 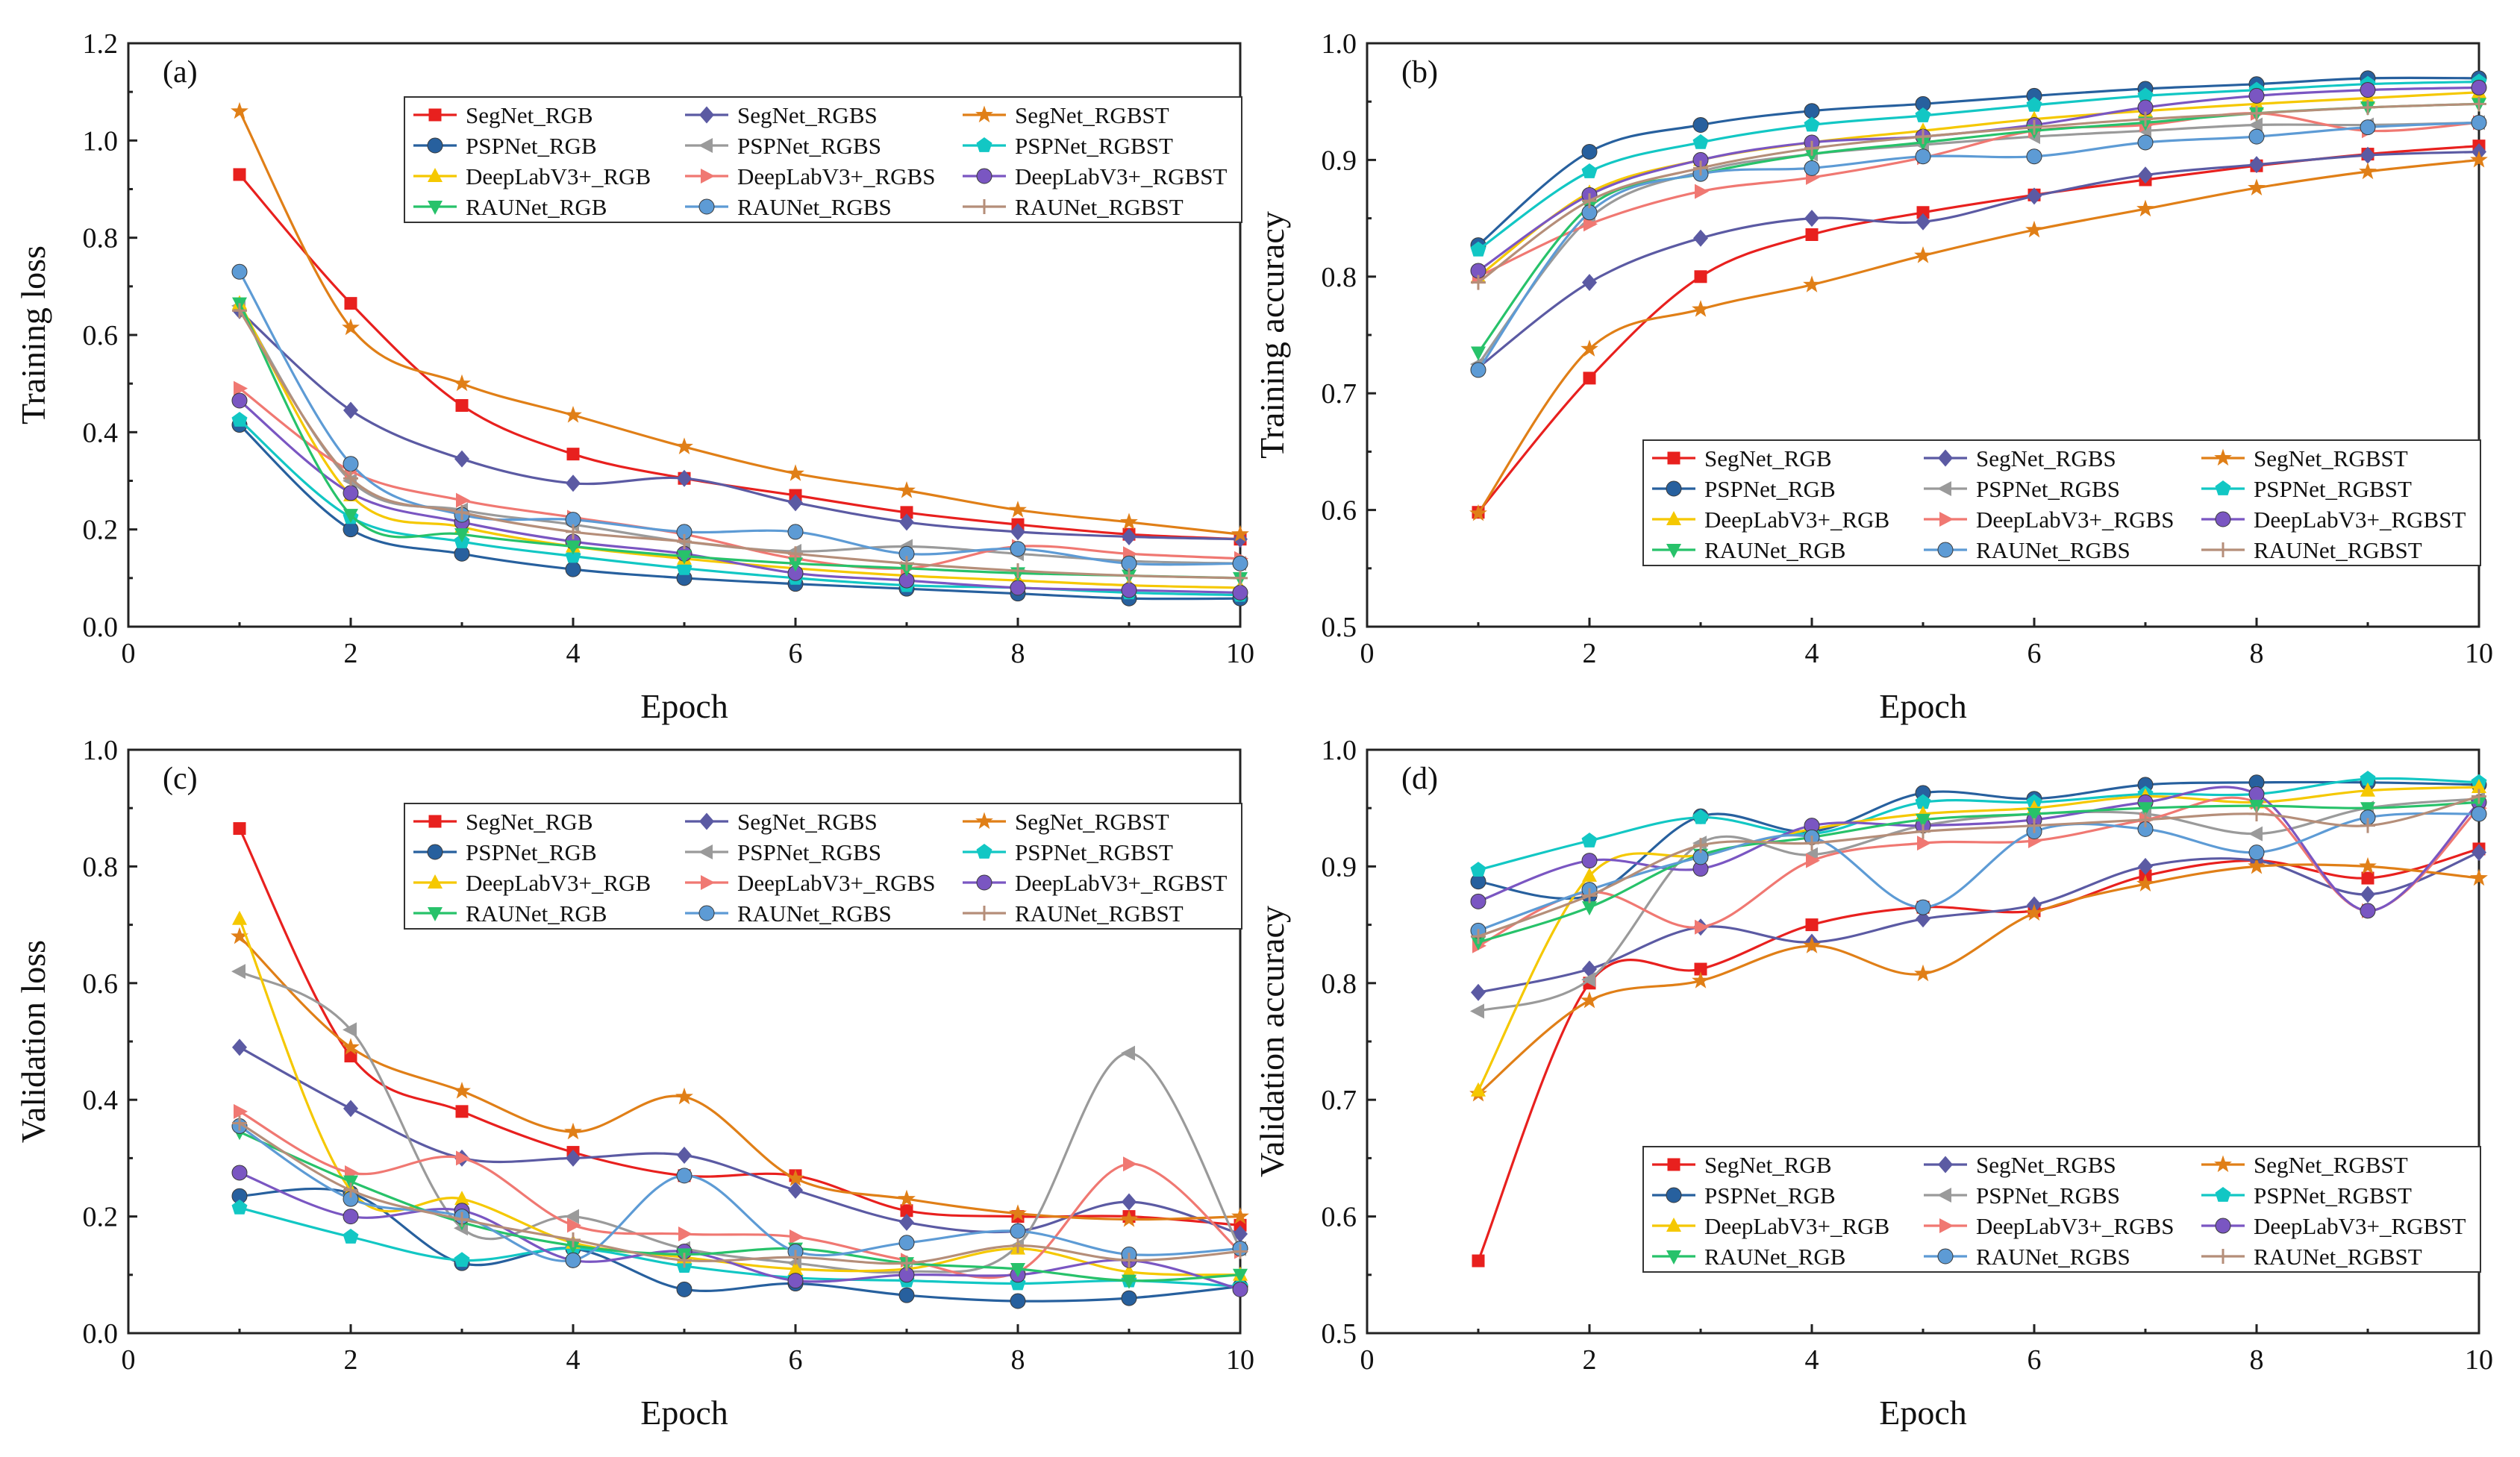 I want to click on x-axis-label: Epoch, so click(x=684, y=1413).